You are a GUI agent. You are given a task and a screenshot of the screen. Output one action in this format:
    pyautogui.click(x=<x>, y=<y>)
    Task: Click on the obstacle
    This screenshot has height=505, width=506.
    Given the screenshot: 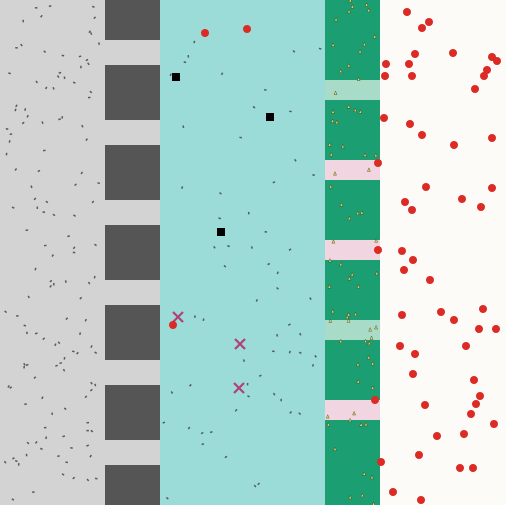 What is the action you would take?
    pyautogui.click(x=176, y=77)
    